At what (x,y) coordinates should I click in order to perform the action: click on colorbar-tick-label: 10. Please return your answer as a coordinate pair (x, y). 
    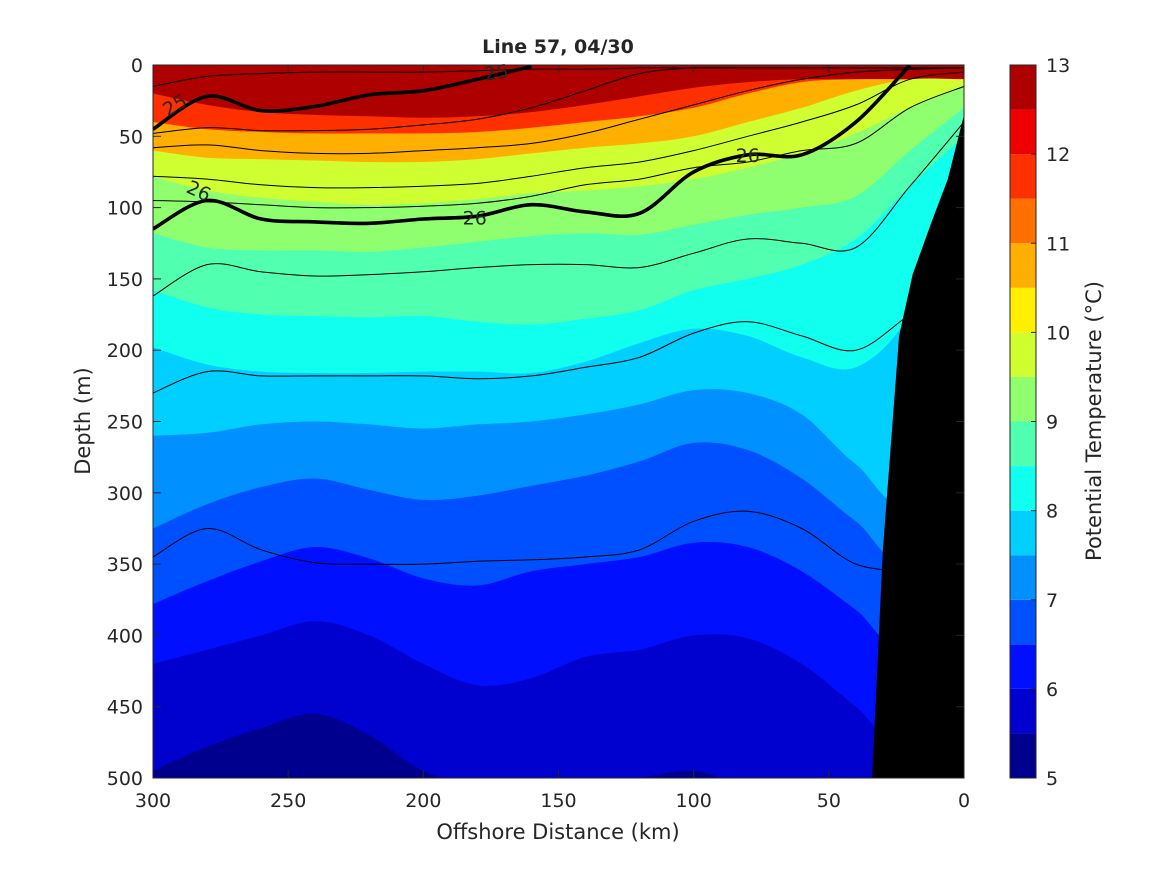
    Looking at the image, I should click on (1058, 333).